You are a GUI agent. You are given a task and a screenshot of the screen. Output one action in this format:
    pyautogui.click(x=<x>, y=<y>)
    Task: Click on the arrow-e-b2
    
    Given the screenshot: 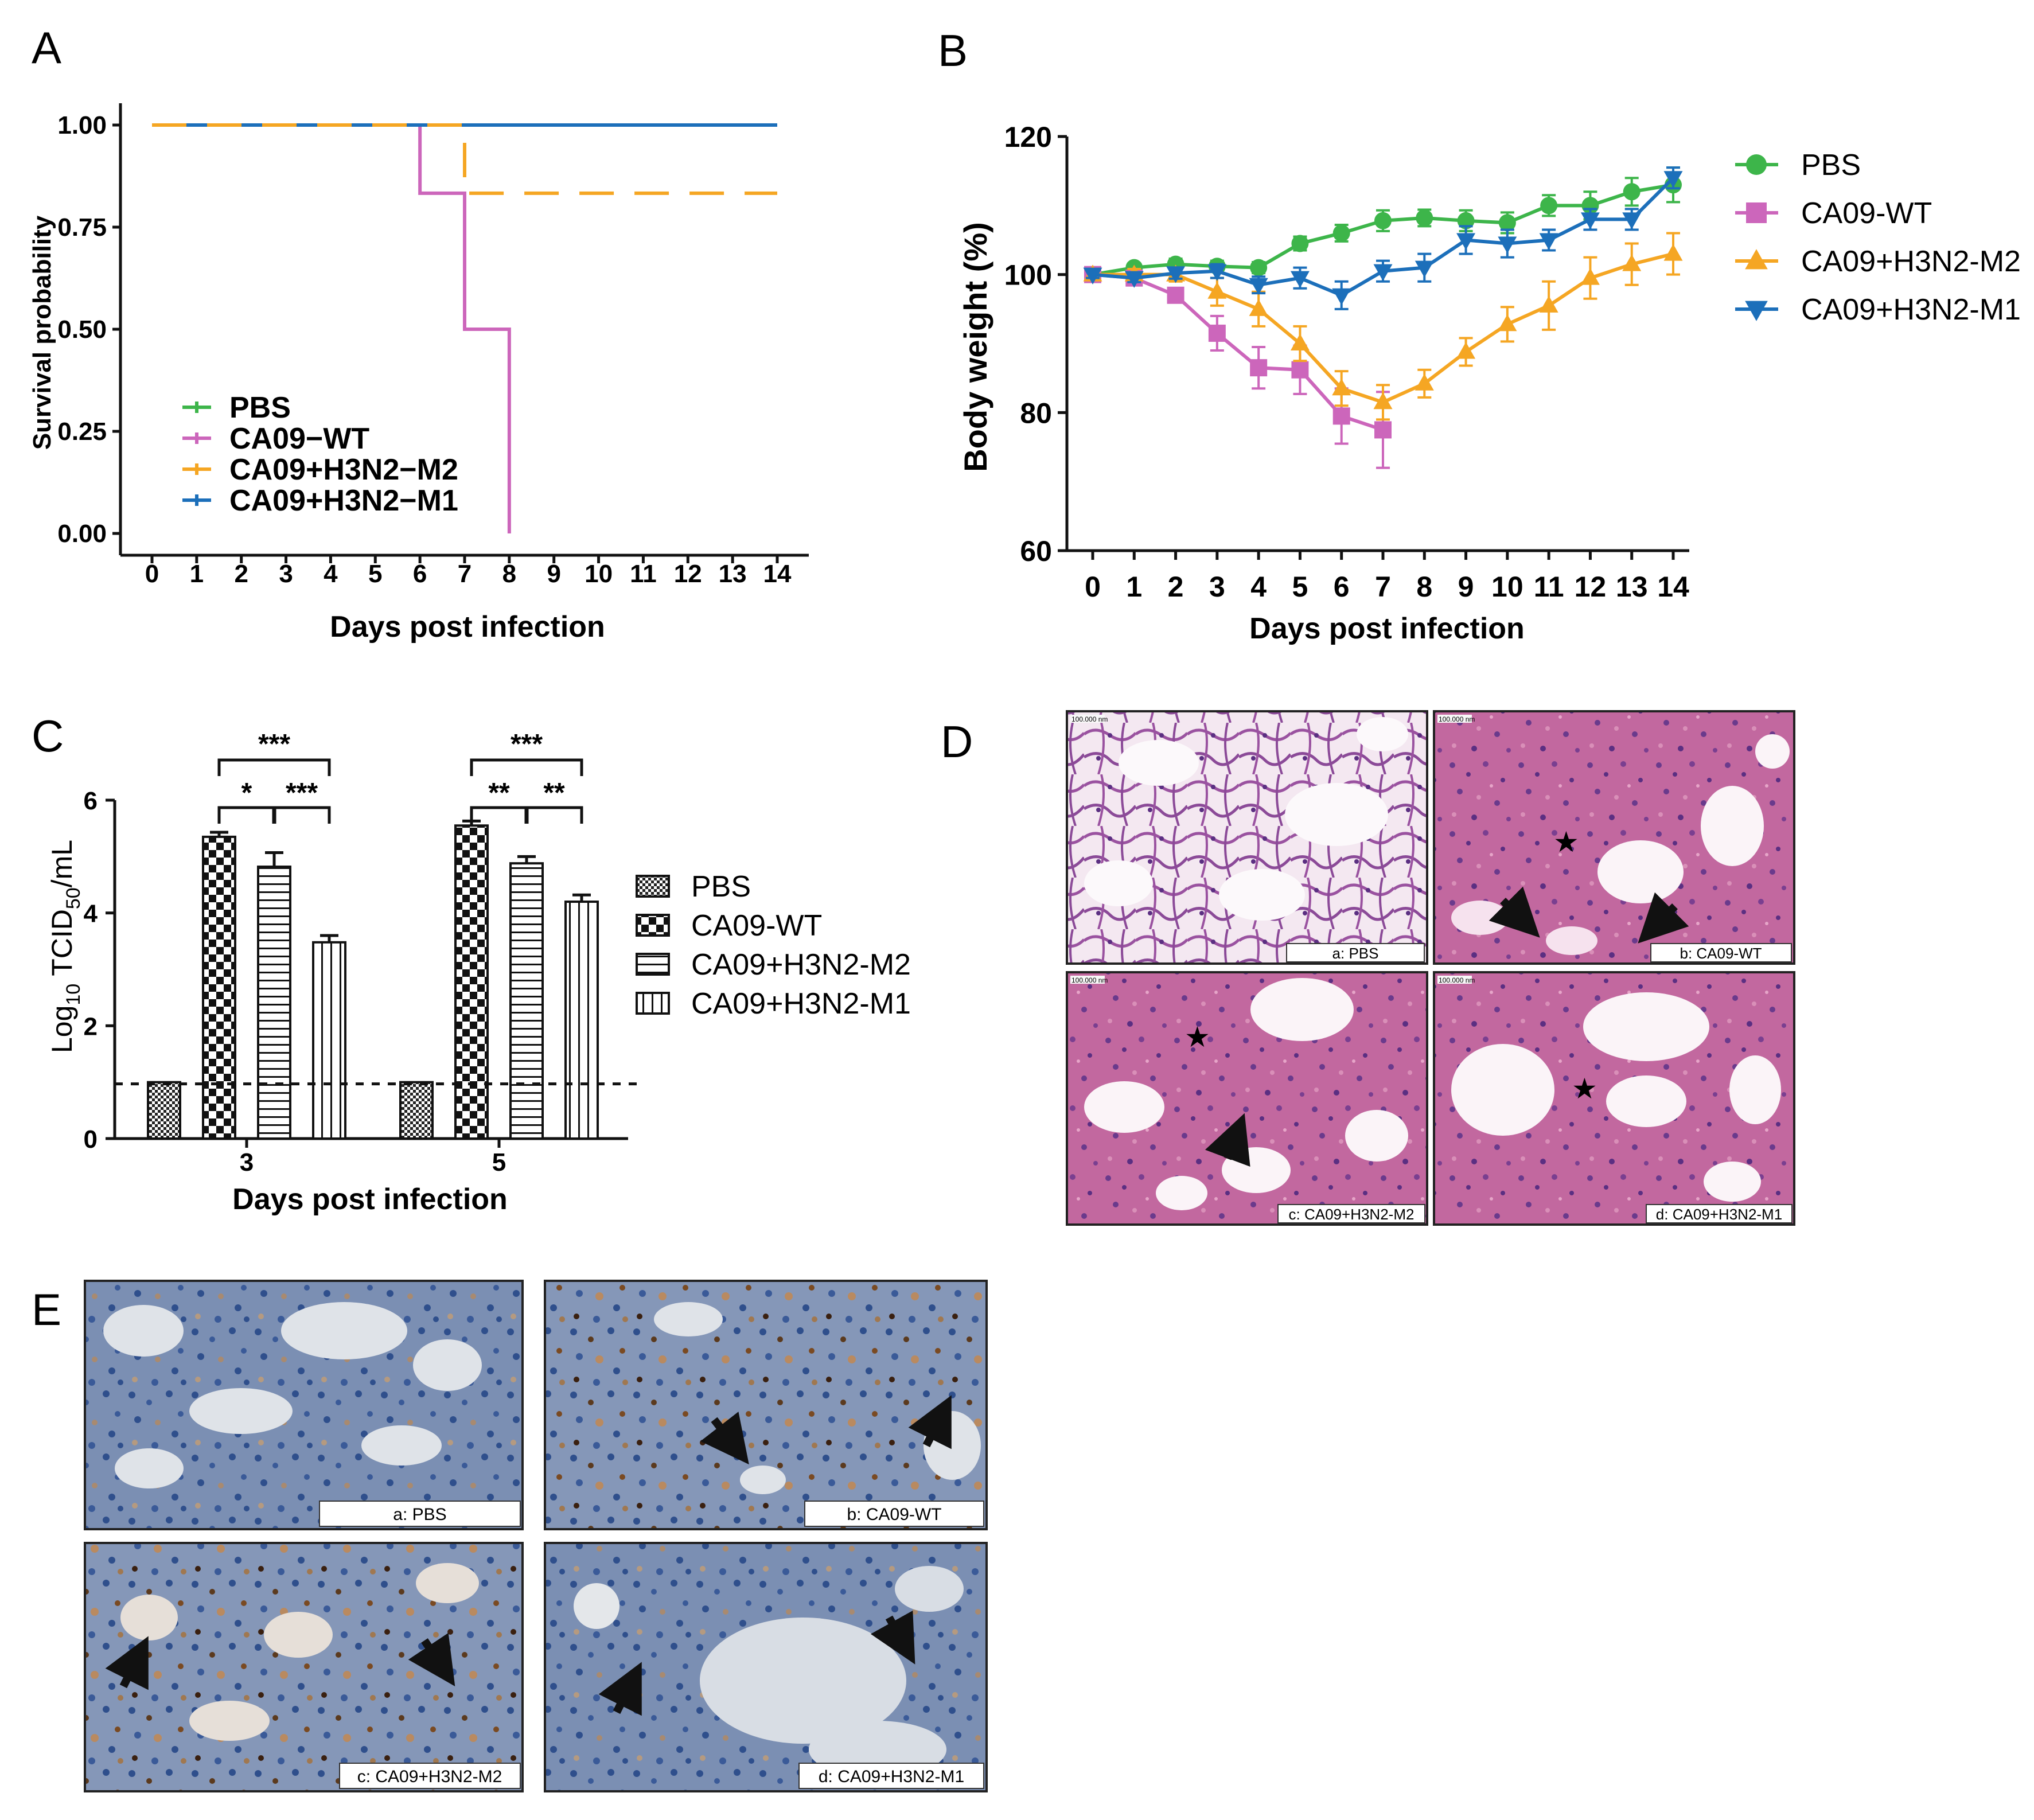 What is the action you would take?
    pyautogui.click(x=930, y=1422)
    